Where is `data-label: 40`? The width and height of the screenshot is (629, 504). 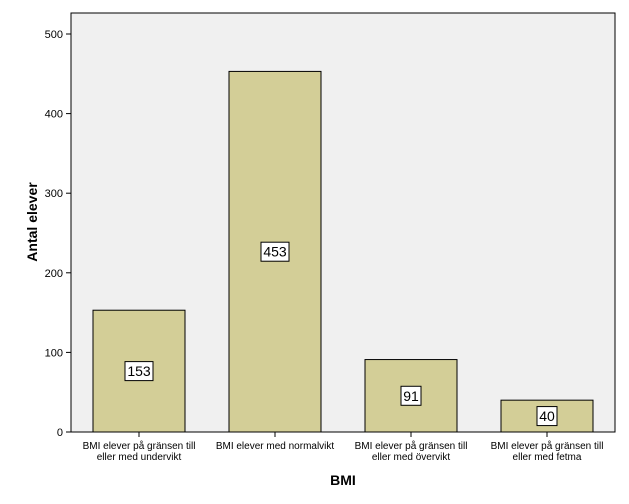 data-label: 40 is located at coordinates (547, 416).